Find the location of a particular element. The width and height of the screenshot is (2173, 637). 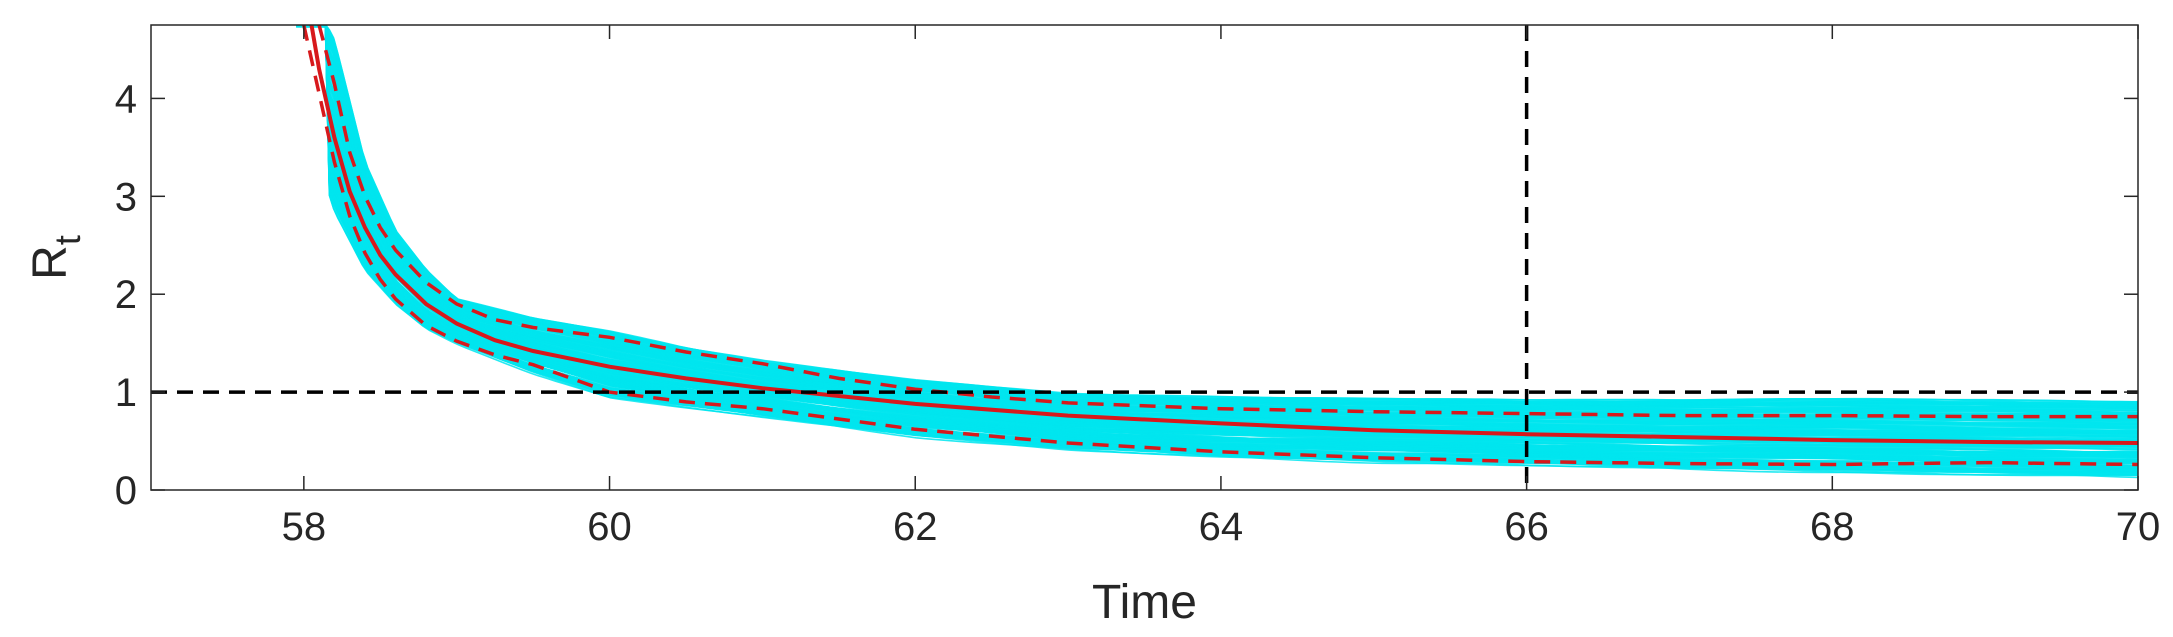

y-axis-title: Rt is located at coordinates (56, 257).